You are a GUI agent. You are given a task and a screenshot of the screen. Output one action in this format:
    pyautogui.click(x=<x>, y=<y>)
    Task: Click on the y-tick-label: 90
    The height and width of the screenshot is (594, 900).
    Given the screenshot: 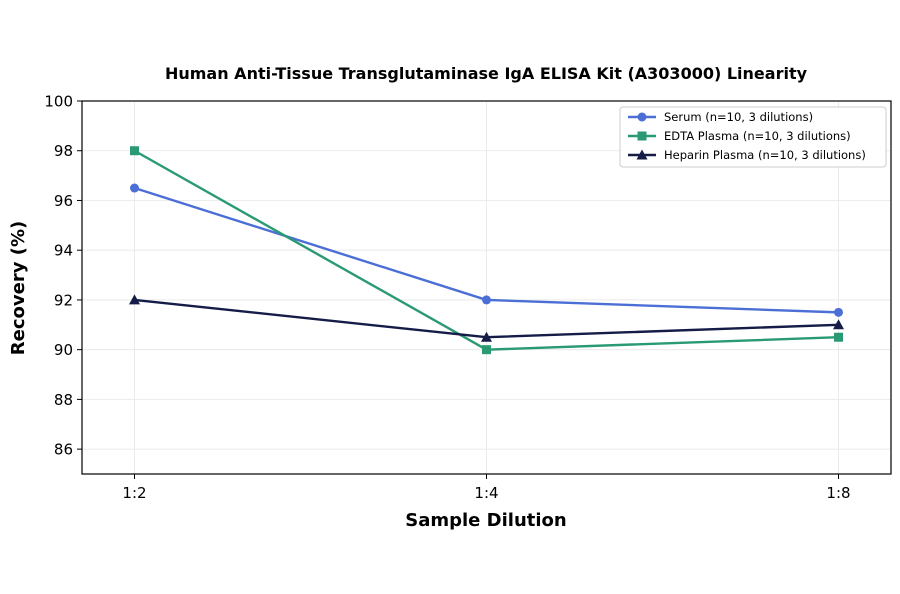 What is the action you would take?
    pyautogui.click(x=63, y=350)
    